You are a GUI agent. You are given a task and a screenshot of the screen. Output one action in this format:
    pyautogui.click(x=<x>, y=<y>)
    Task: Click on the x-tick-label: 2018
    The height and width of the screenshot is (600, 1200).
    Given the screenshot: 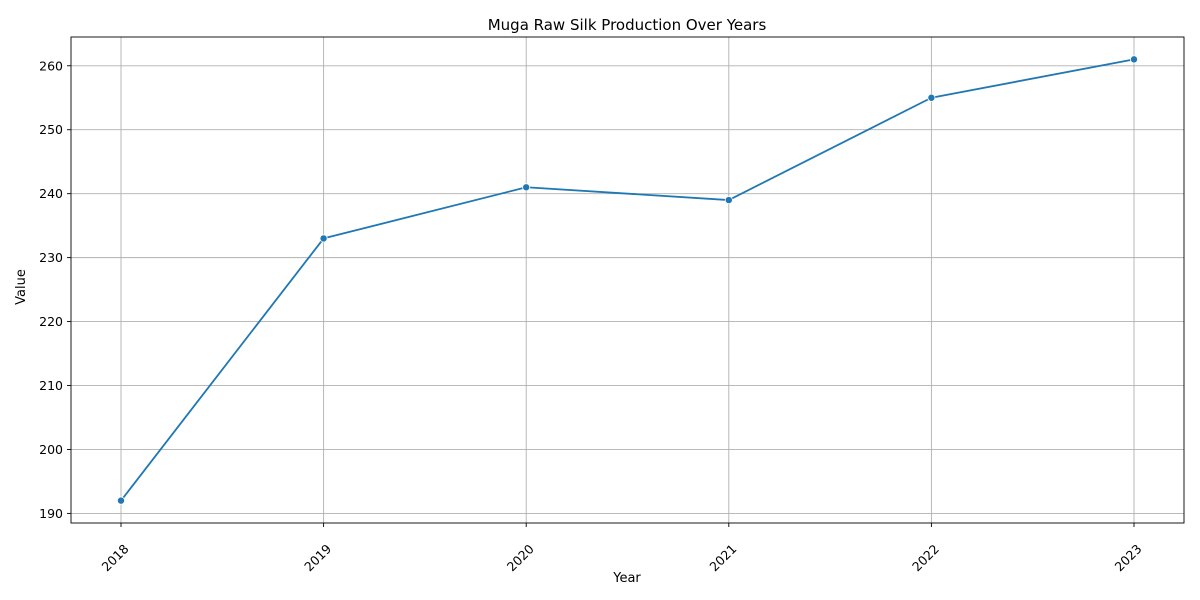 What is the action you would take?
    pyautogui.click(x=115, y=557)
    